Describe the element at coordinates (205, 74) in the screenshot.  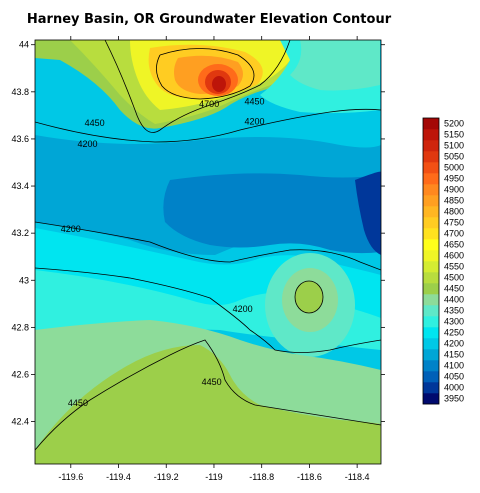
I see `contour-line-4700-north` at that location.